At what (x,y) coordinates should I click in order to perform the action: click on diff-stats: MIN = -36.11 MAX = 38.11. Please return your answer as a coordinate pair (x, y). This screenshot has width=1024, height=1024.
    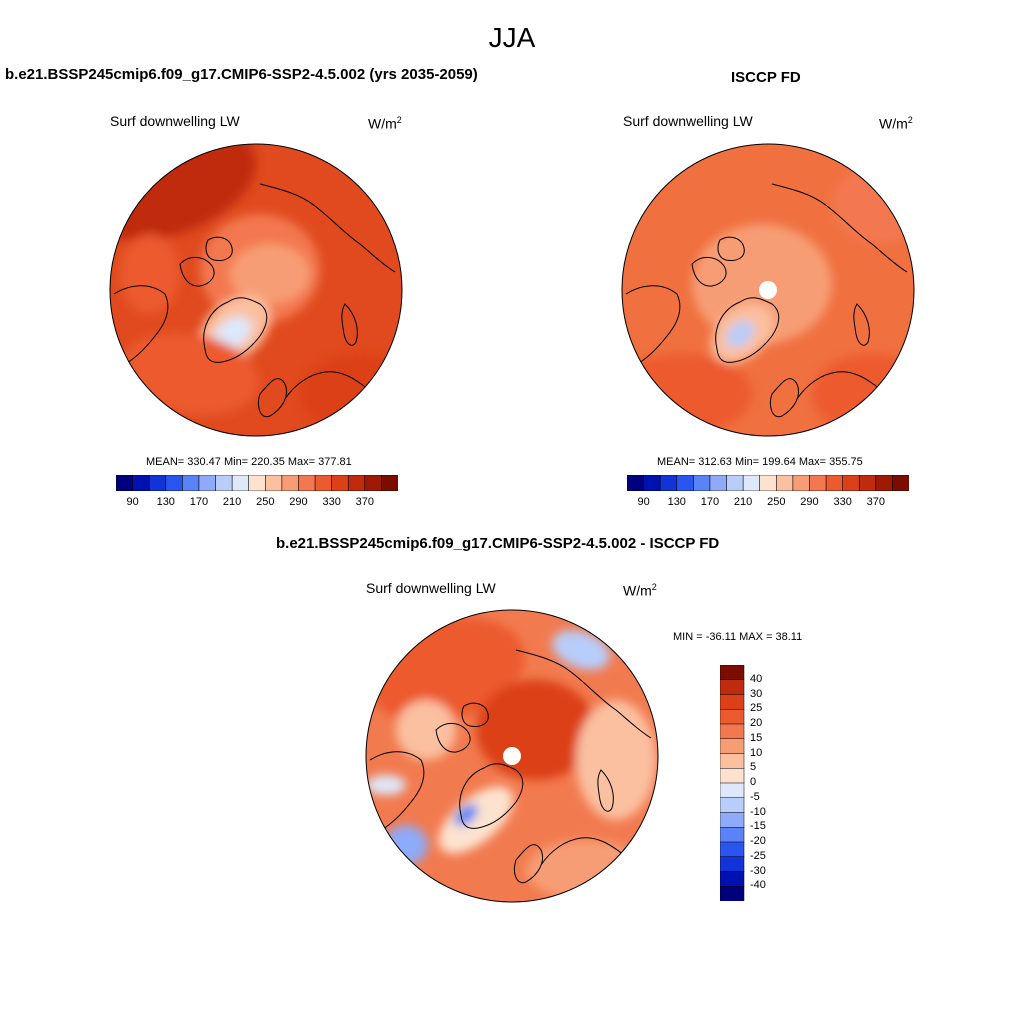
    Looking at the image, I should click on (738, 637).